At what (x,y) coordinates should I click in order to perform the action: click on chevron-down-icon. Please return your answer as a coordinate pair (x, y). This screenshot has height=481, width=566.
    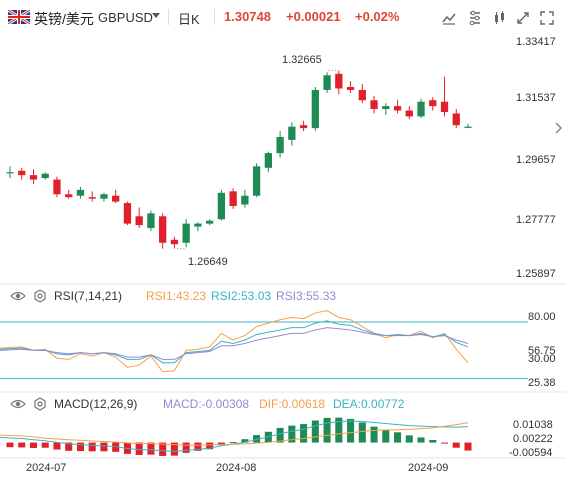
    Looking at the image, I should click on (156, 15).